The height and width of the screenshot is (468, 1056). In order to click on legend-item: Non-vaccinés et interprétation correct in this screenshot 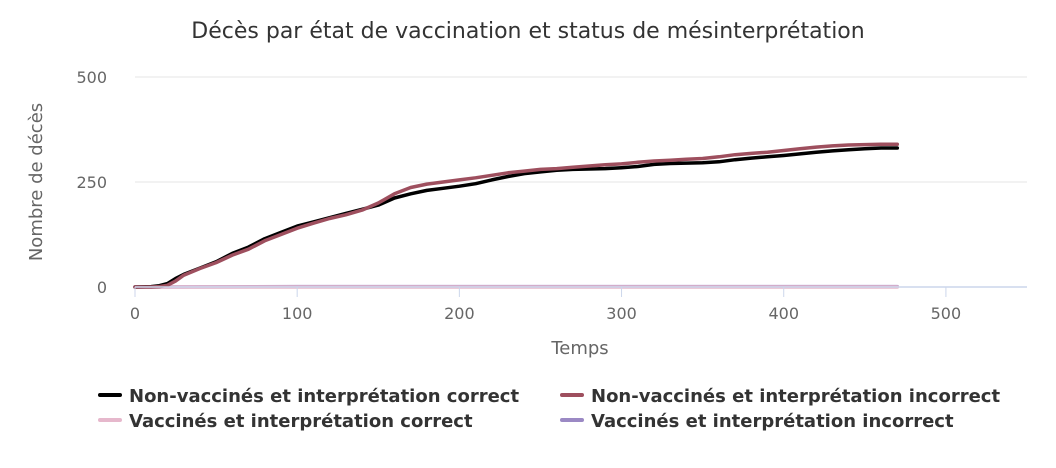, I will do `click(309, 396)`.